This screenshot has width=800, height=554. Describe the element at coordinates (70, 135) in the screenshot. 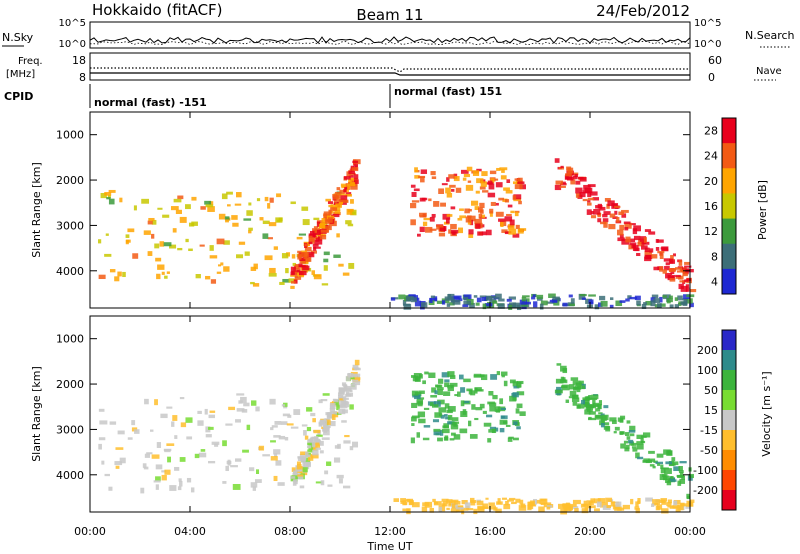

I see `power-ytick-label: 1000` at that location.